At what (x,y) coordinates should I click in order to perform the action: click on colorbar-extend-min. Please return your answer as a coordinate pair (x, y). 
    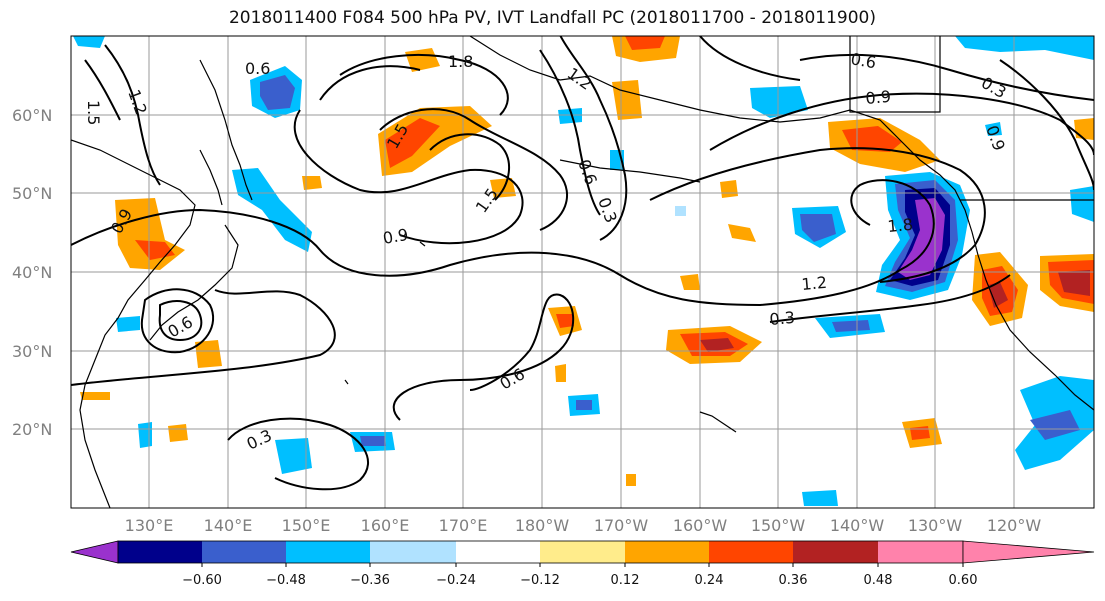
    Looking at the image, I should click on (94, 552).